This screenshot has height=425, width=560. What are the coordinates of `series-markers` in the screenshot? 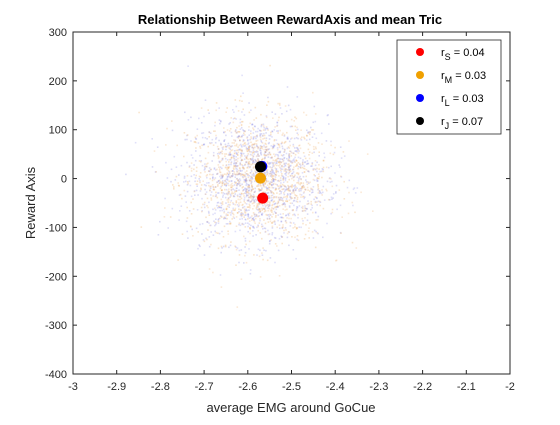 It's located at (262, 182).